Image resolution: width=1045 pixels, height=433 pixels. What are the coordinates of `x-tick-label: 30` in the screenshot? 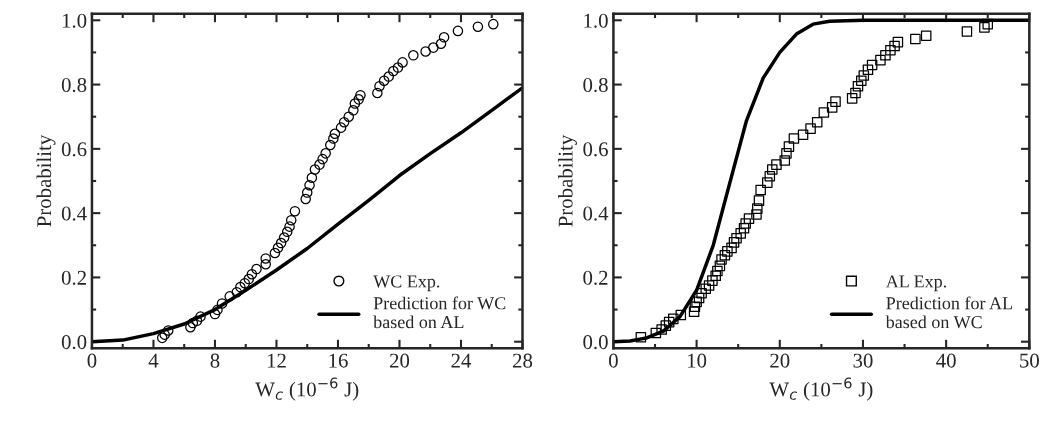 It's located at (863, 360).